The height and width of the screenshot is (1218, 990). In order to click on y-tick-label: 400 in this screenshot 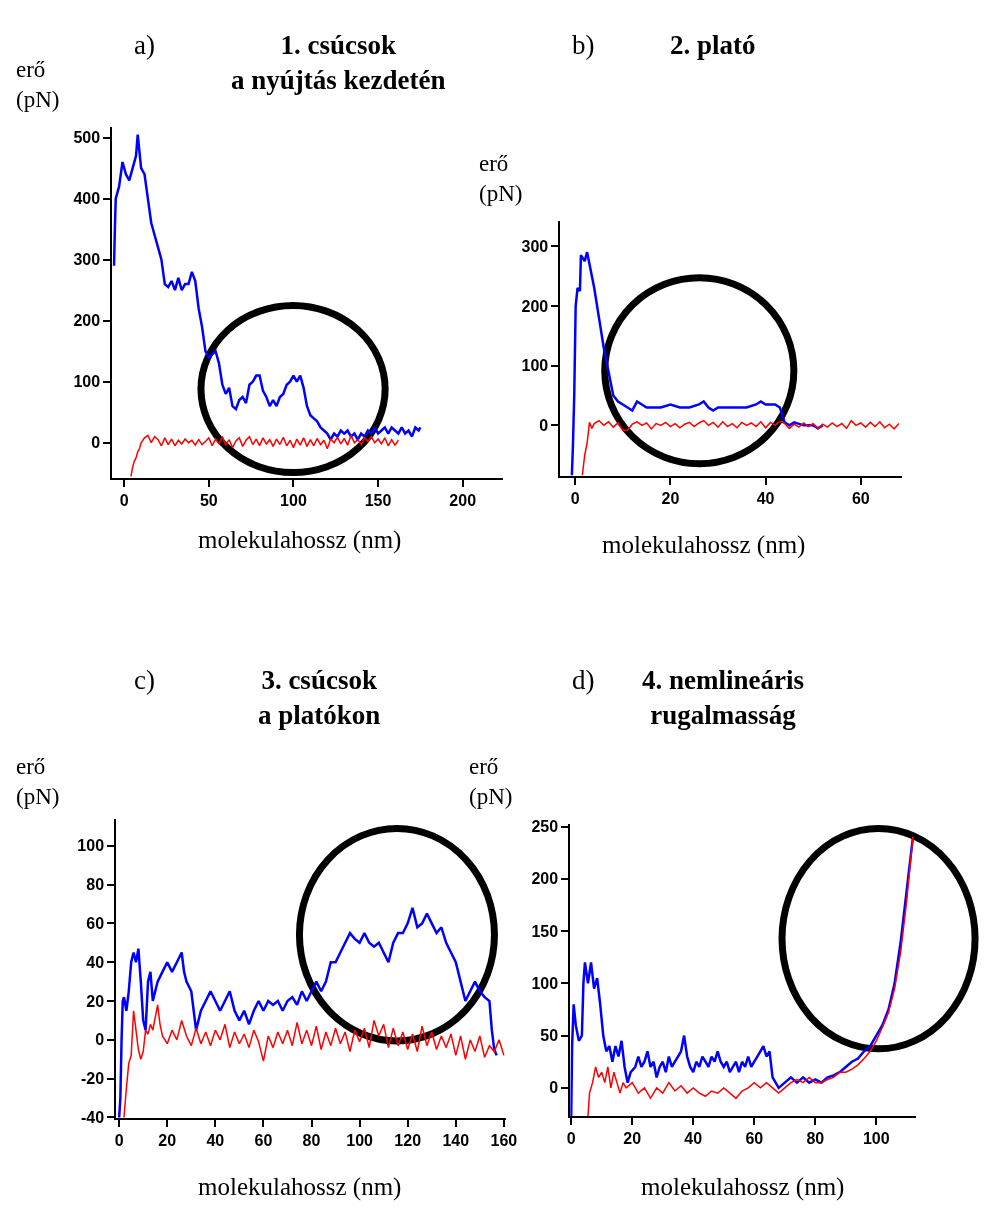, I will do `click(87, 199)`.